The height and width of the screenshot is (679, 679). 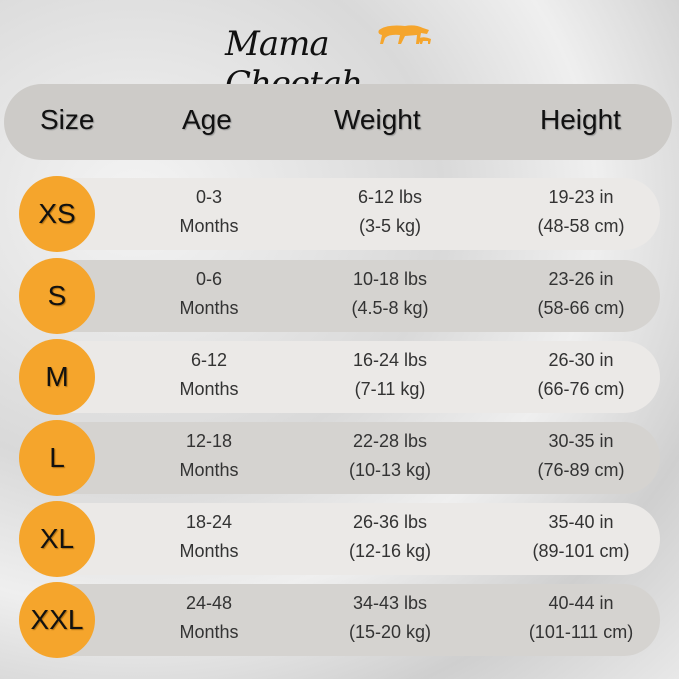 What do you see at coordinates (57, 214) in the screenshot?
I see `size-badge: XS` at bounding box center [57, 214].